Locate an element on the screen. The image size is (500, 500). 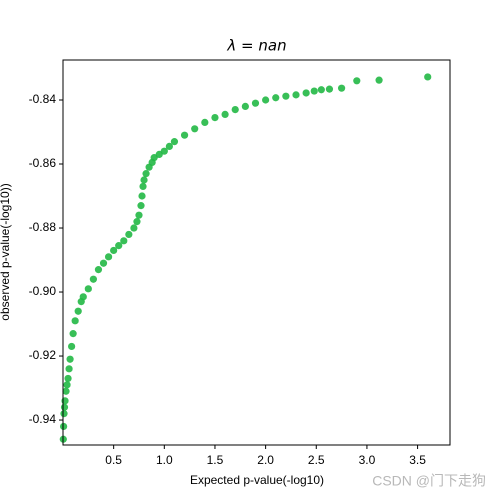
x-tick-label: 3.0 is located at coordinates (367, 460).